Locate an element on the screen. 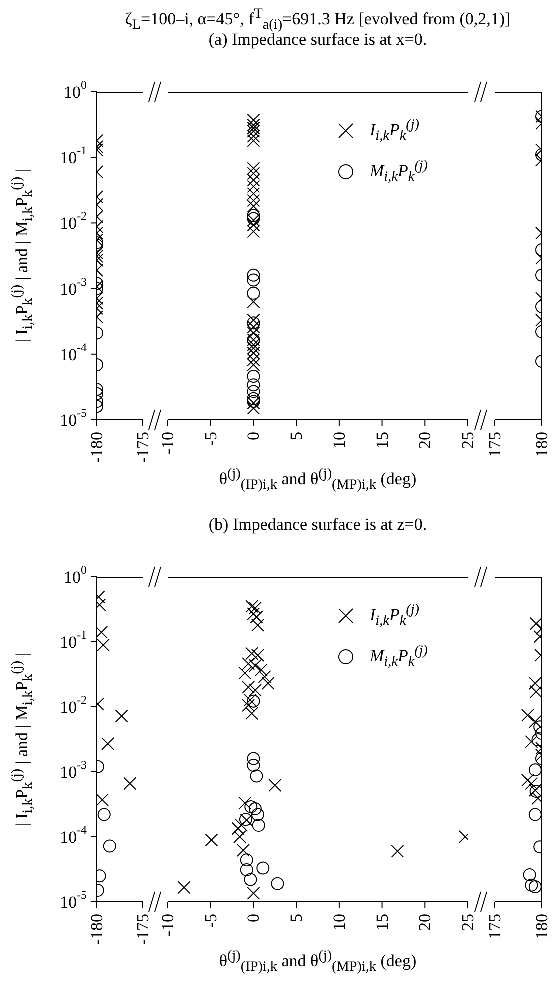 The width and height of the screenshot is (553, 988). x-tick-label: 10 is located at coordinates (339, 922).